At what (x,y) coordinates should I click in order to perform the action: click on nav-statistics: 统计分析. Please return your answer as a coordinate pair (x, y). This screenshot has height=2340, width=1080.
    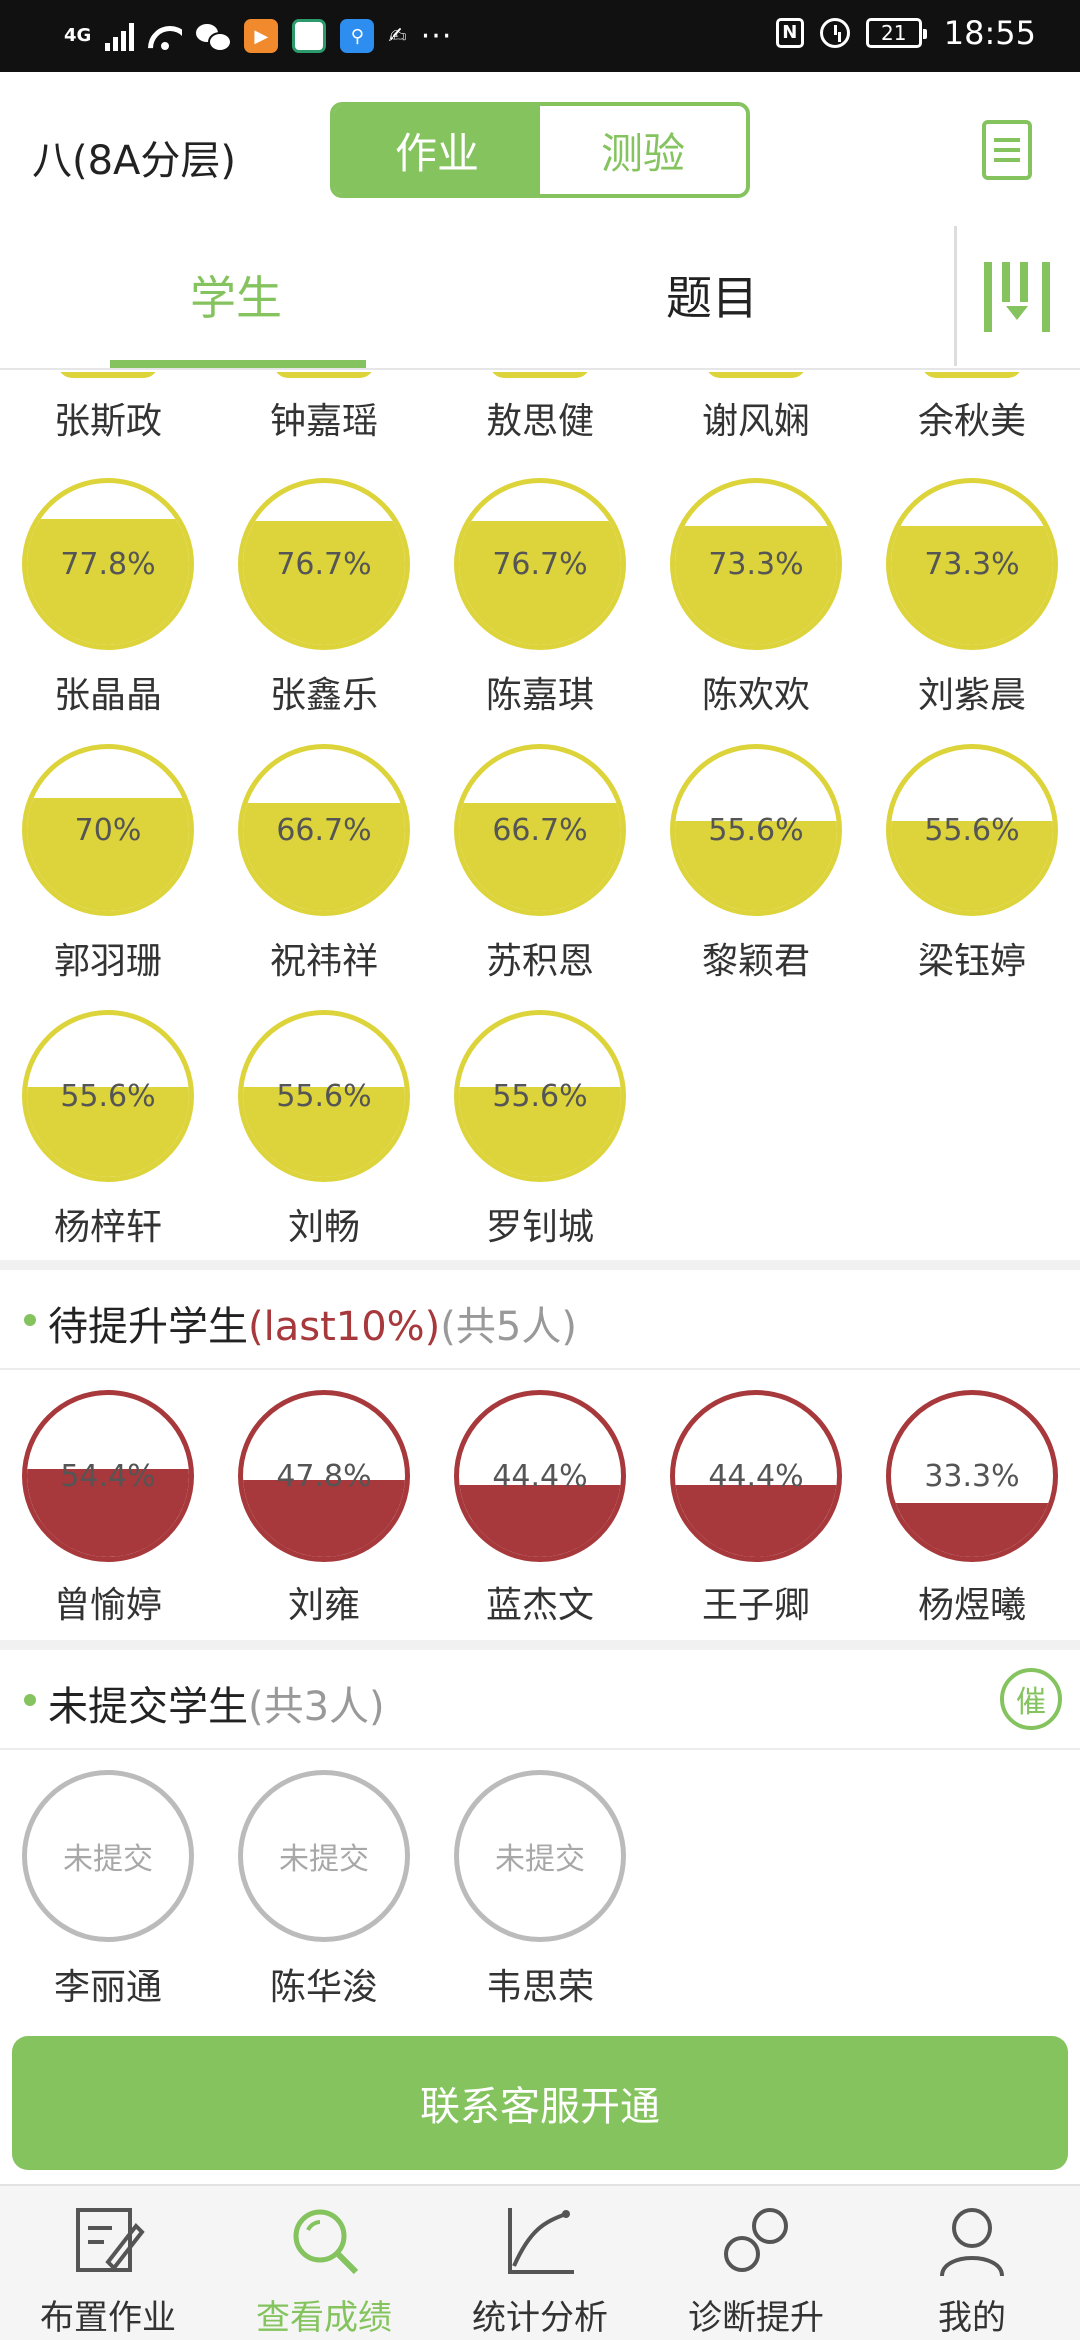
    Looking at the image, I should click on (540, 2263).